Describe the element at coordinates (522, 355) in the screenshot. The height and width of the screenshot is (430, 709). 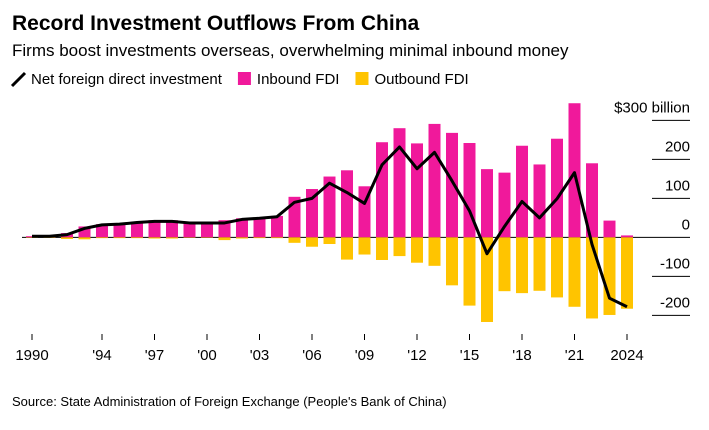
I see `x-tick-label: '18` at that location.